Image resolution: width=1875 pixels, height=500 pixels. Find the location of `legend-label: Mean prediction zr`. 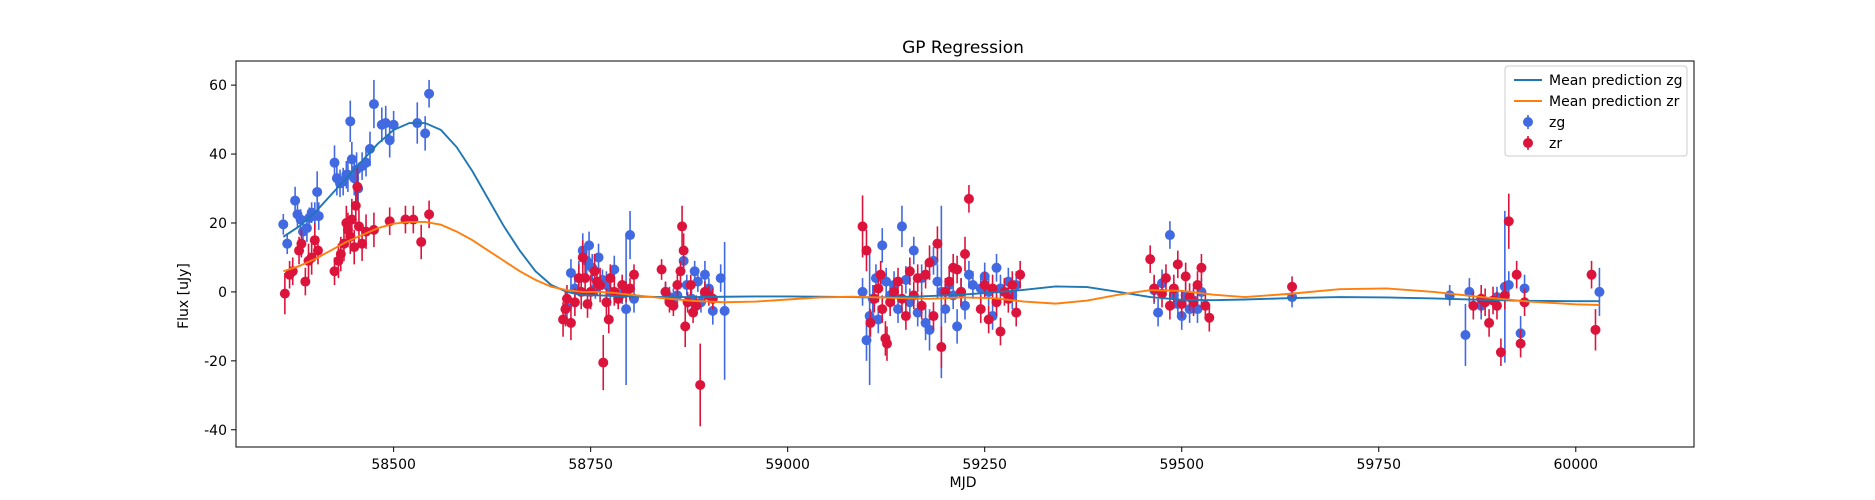

legend-label: Mean prediction zr is located at coordinates (1614, 102).